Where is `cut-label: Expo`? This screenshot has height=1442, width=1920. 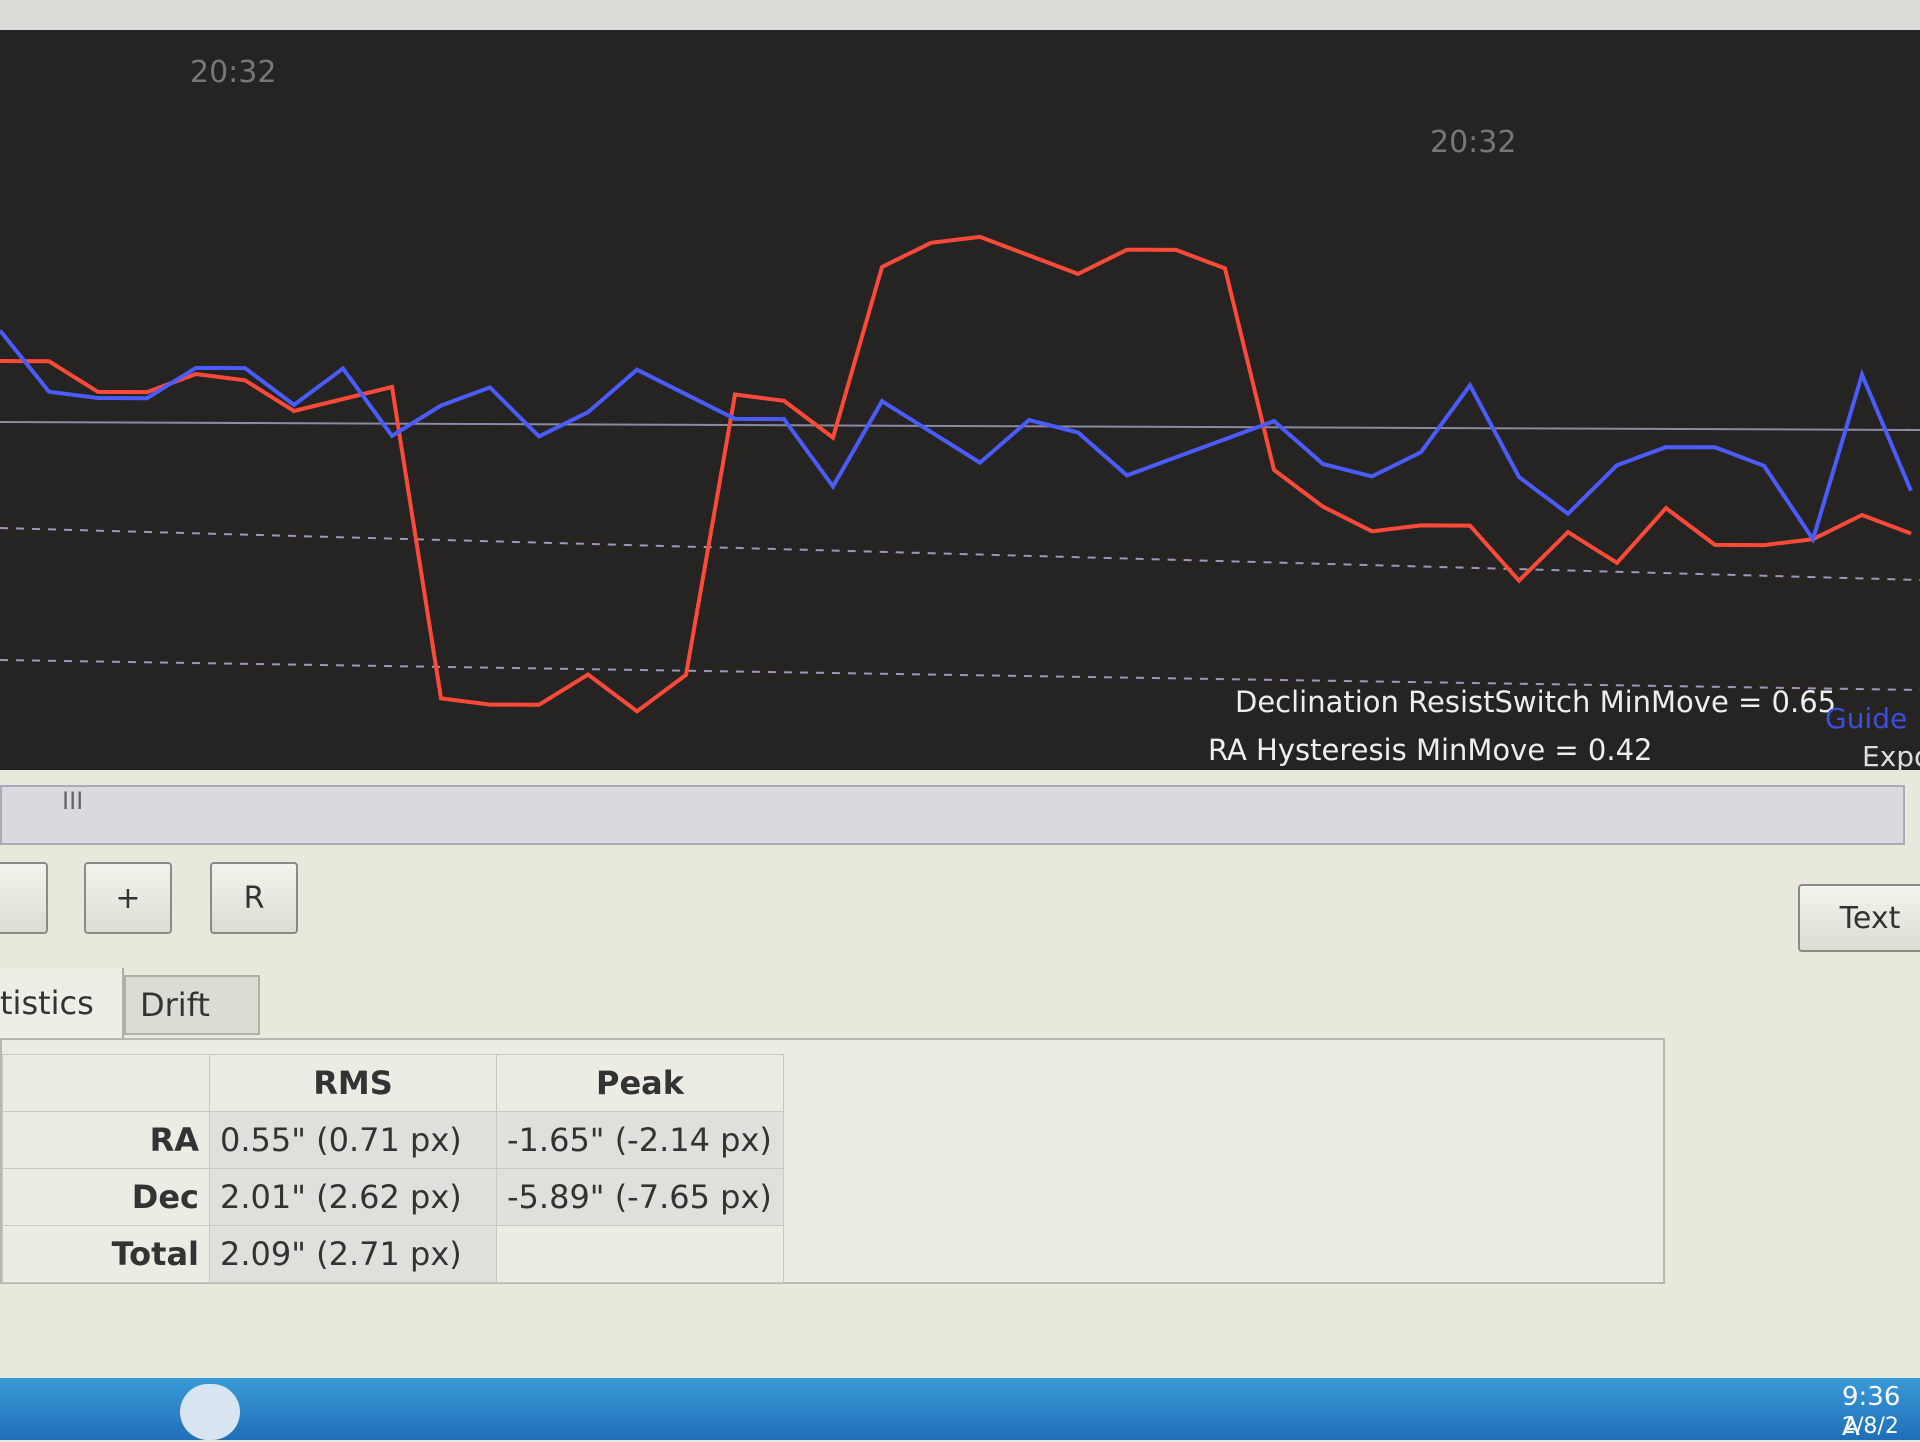
cut-label: Expo is located at coordinates (1891, 755).